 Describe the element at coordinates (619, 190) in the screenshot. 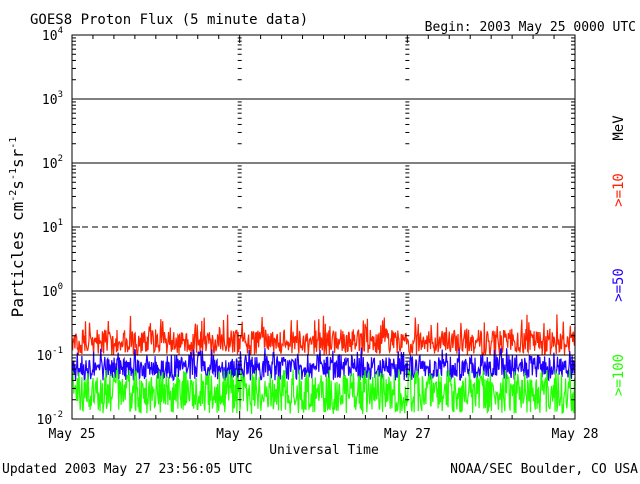

I see `legend-ge10-mev: >=10` at that location.